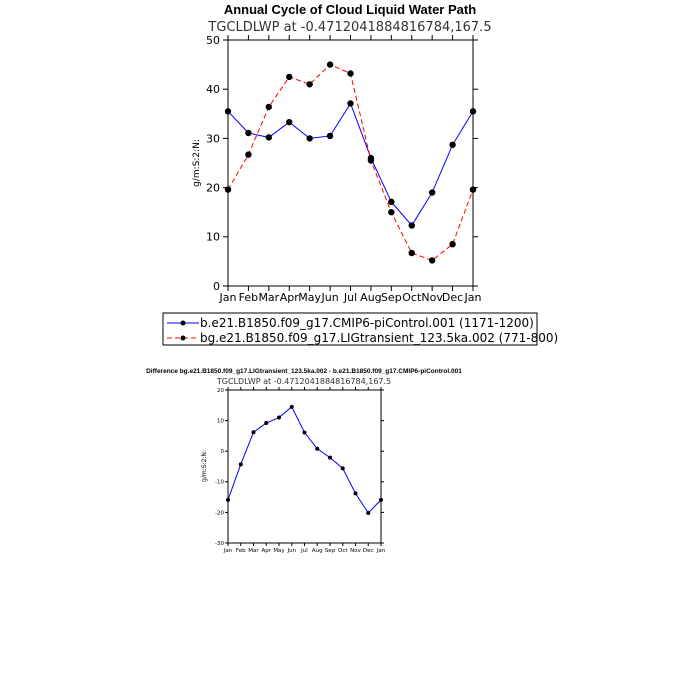 The height and width of the screenshot is (700, 700). I want to click on top-y-tick-label: 40, so click(213, 89).